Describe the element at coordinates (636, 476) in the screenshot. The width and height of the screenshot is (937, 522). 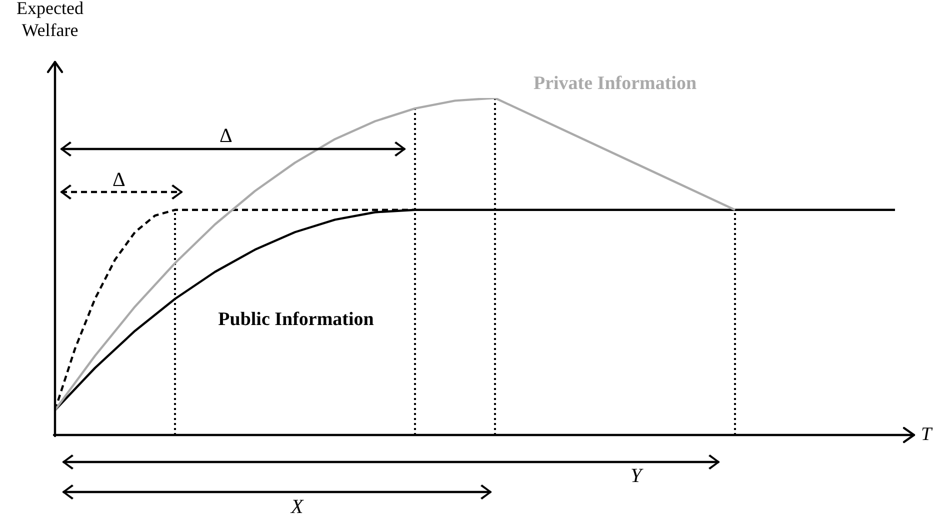
I see `text: Y` at that location.